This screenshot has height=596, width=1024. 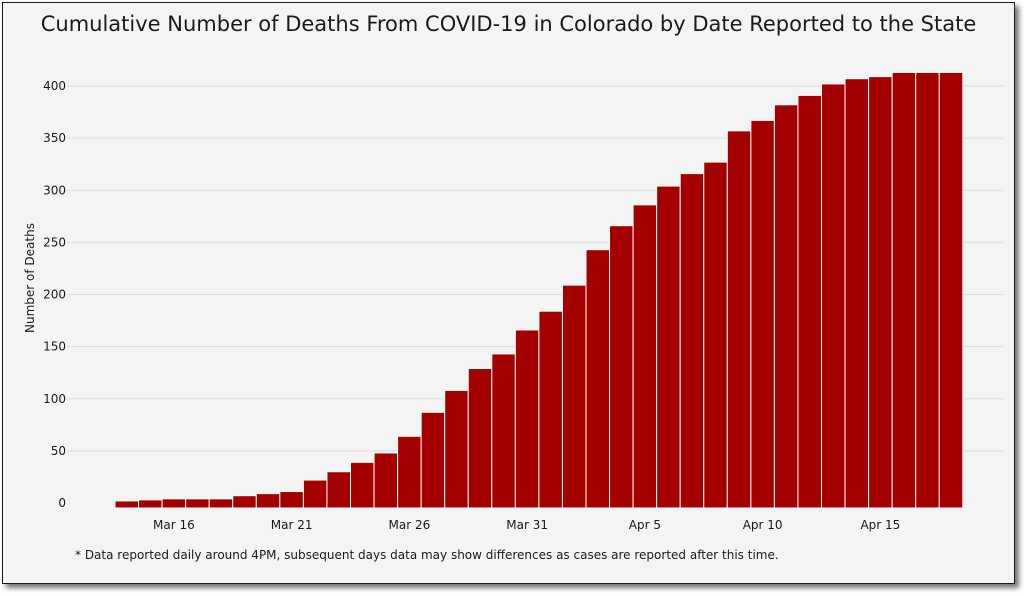 I want to click on y-tick-label: 200, so click(x=54, y=295).